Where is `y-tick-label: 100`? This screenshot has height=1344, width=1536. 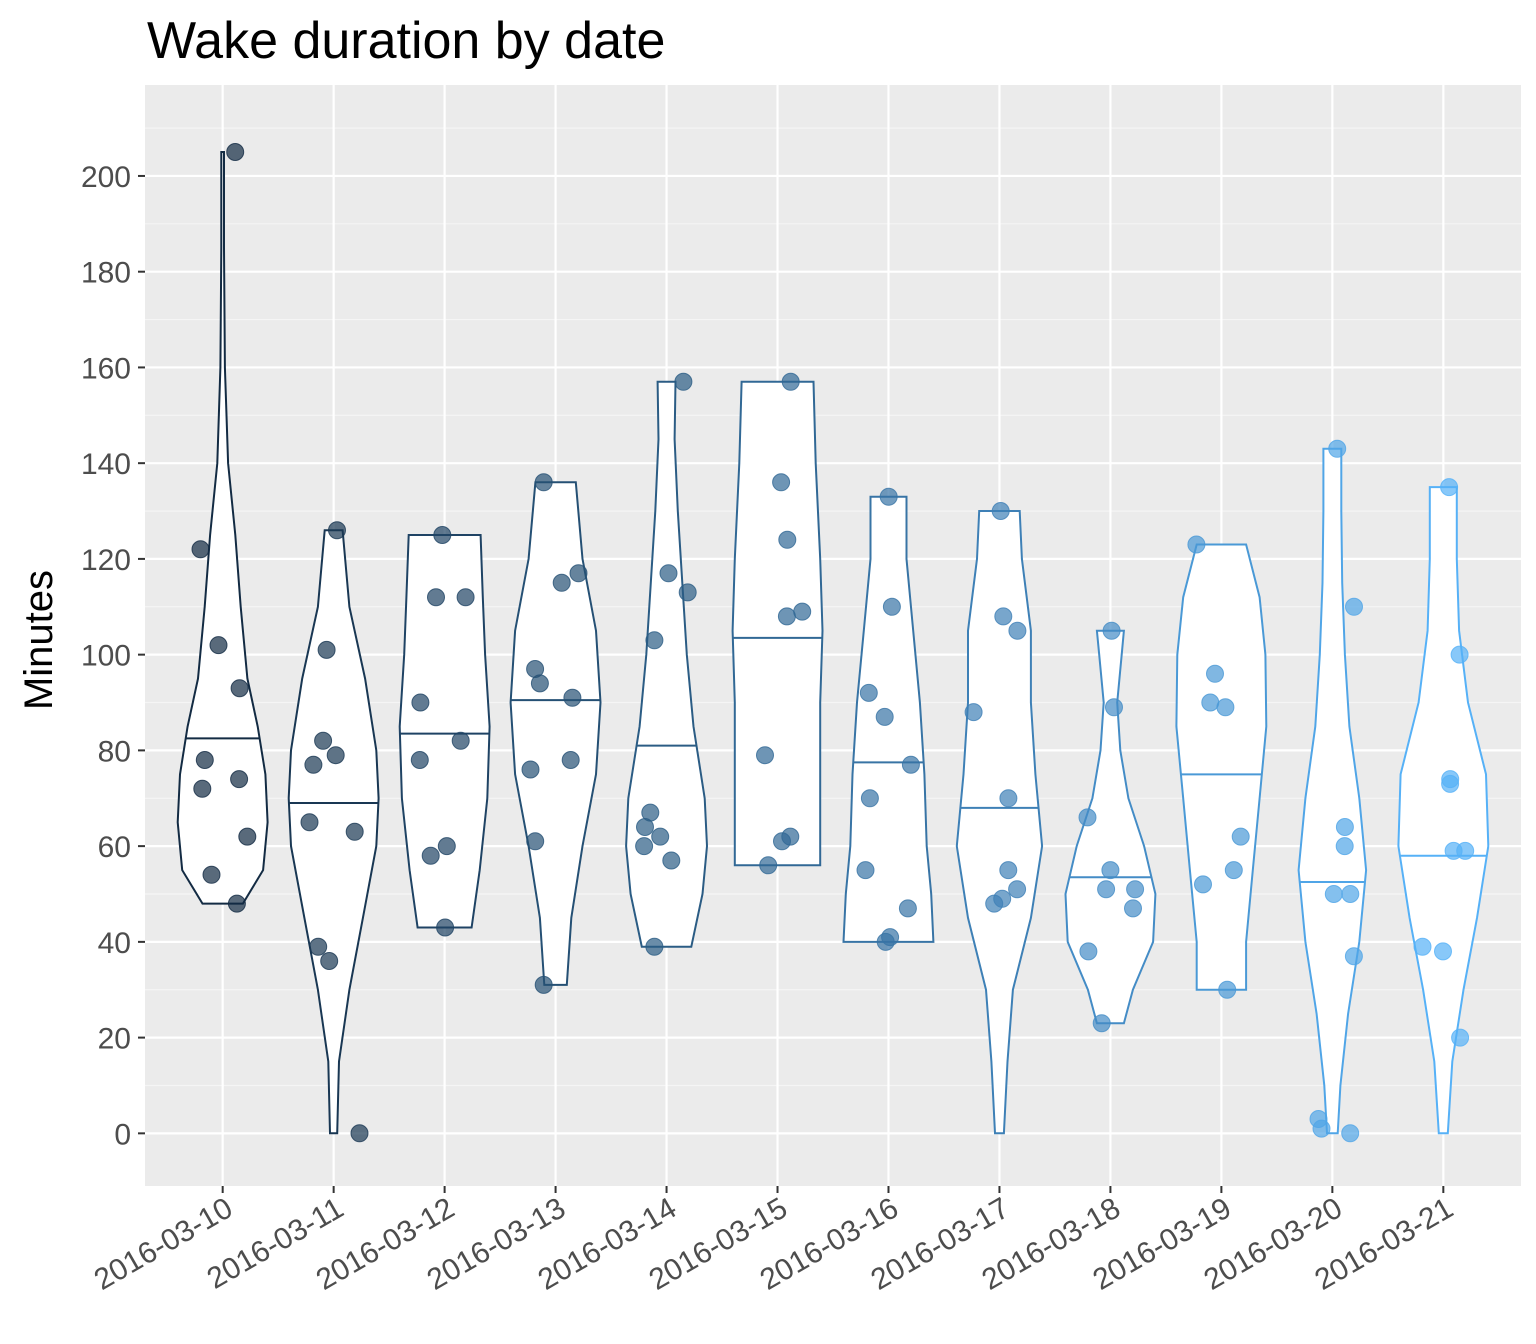
y-tick-label: 100 is located at coordinates (106, 656).